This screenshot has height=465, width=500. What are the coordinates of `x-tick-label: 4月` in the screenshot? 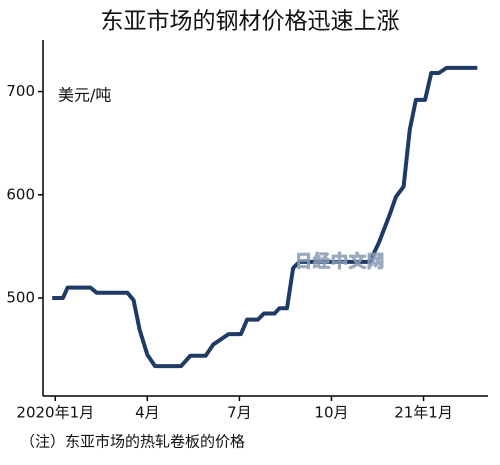 It's located at (147, 413).